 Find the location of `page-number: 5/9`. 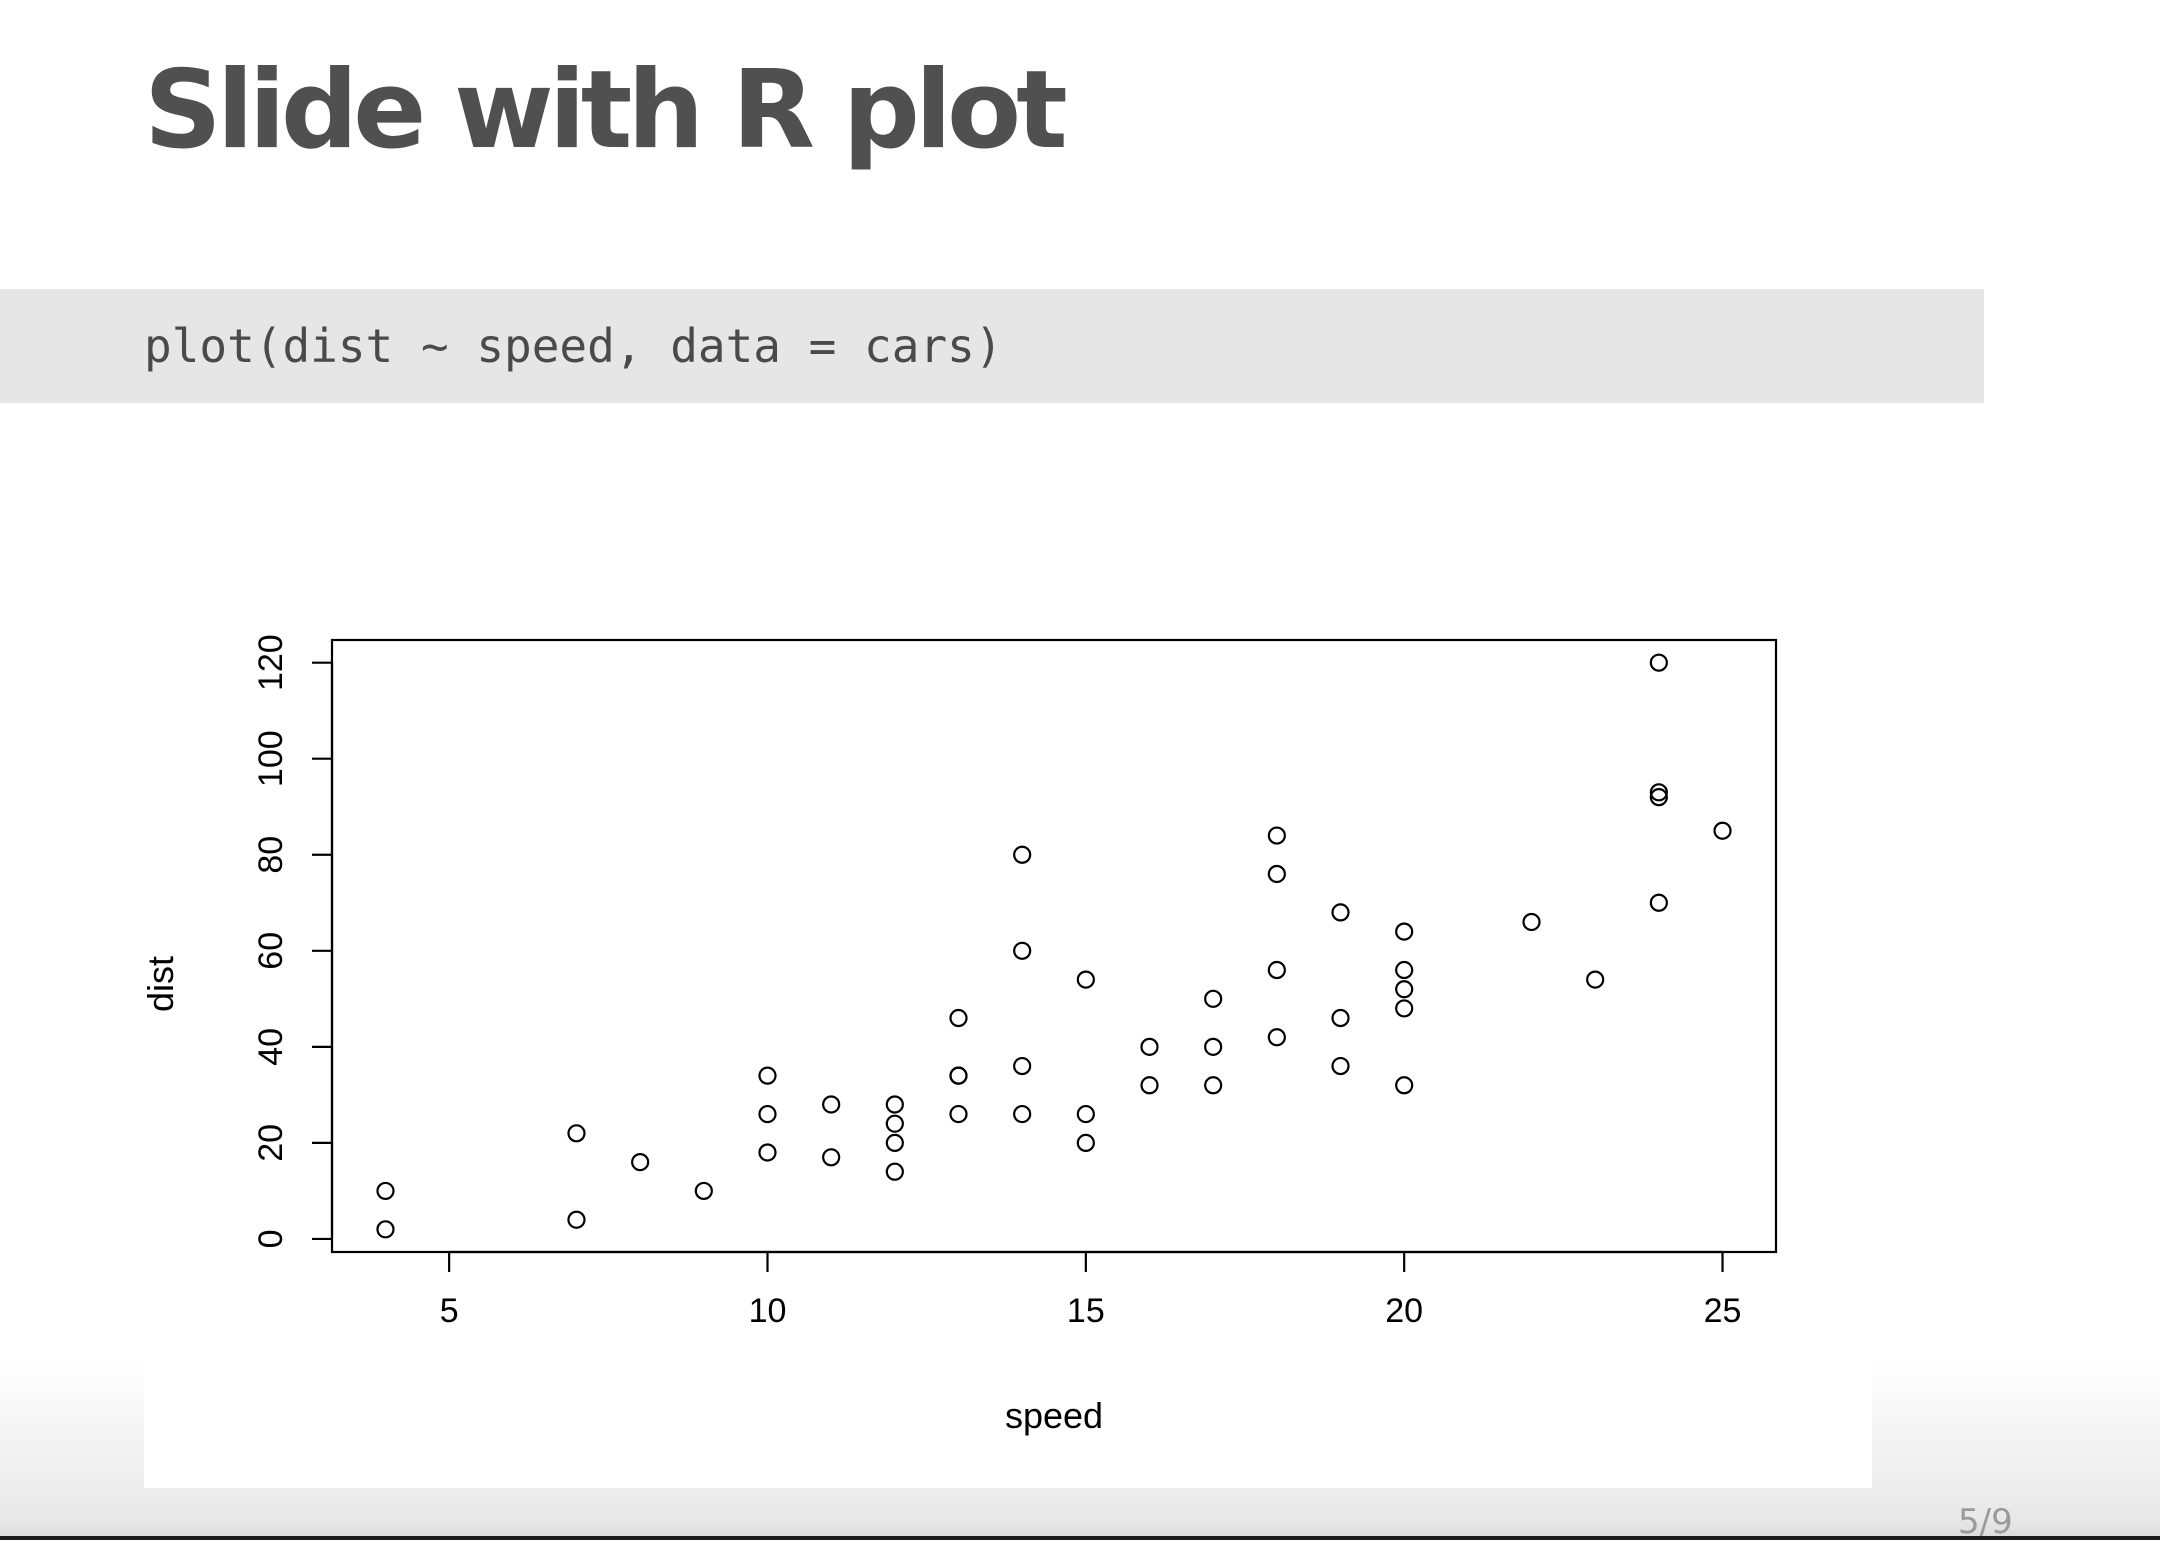

page-number: 5/9 is located at coordinates (1985, 1522).